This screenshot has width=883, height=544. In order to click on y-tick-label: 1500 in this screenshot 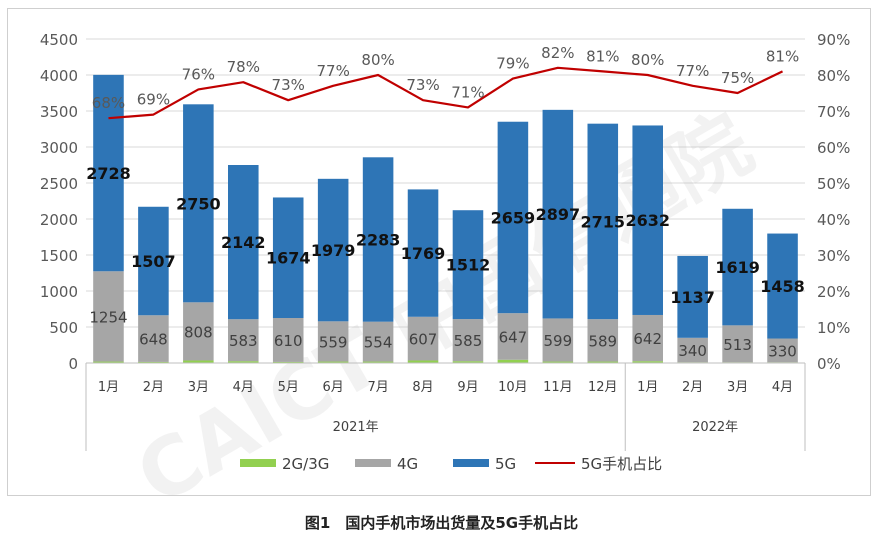, I will do `click(59, 256)`.